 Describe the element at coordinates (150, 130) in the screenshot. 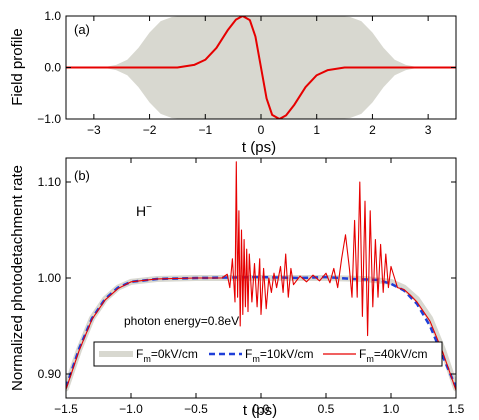

I see `panel-a-xtick-label: −2` at that location.